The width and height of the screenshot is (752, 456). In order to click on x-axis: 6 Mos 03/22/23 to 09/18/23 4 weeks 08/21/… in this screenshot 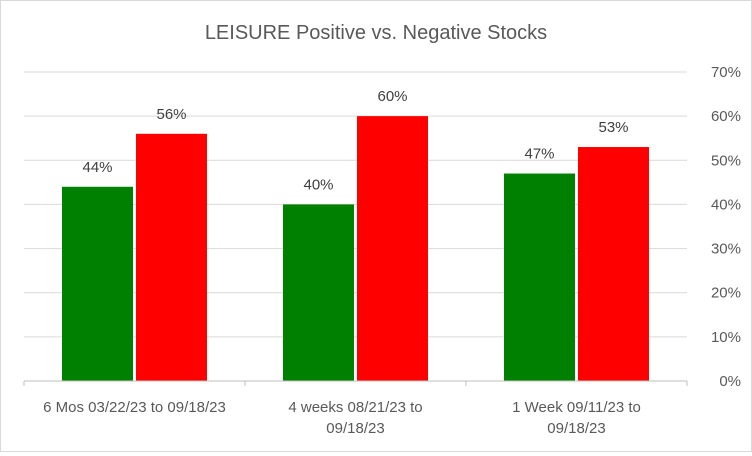, I will do `click(355, 408)`.